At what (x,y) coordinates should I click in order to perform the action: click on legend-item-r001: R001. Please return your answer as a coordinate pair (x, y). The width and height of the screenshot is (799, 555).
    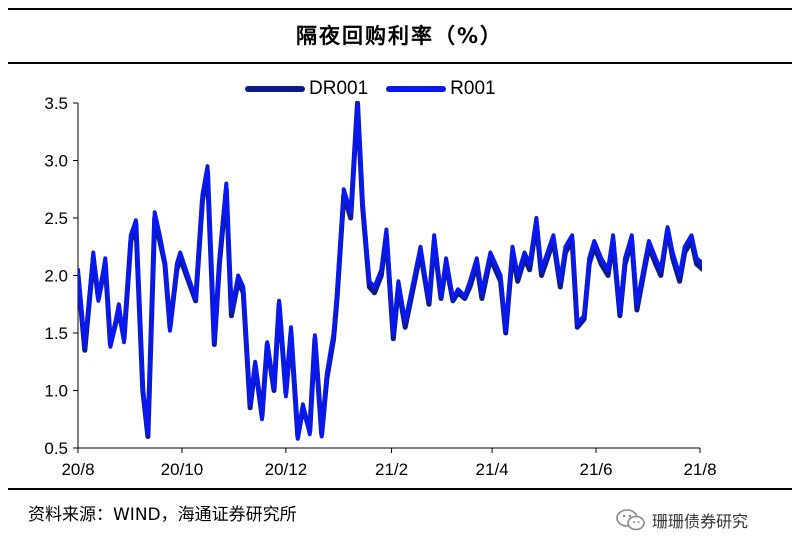
    Looking at the image, I should click on (441, 89).